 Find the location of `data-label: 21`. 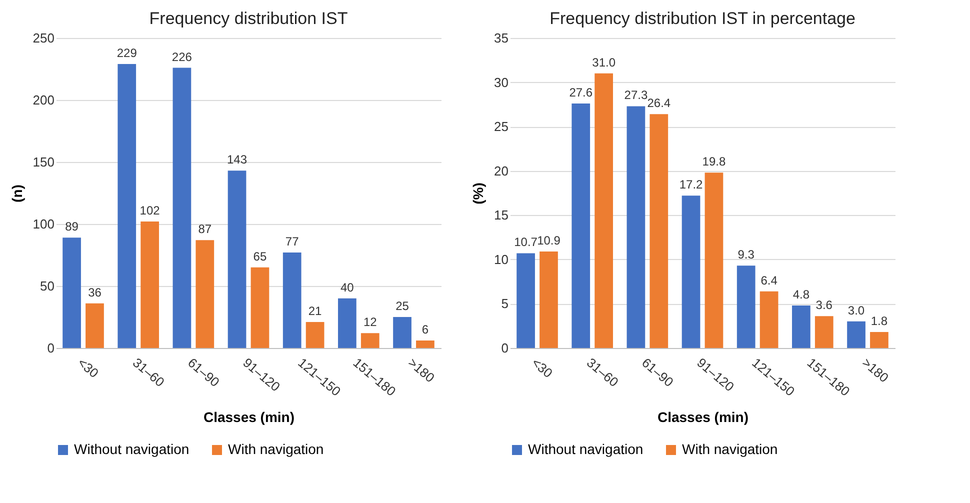

data-label: 21 is located at coordinates (315, 311).